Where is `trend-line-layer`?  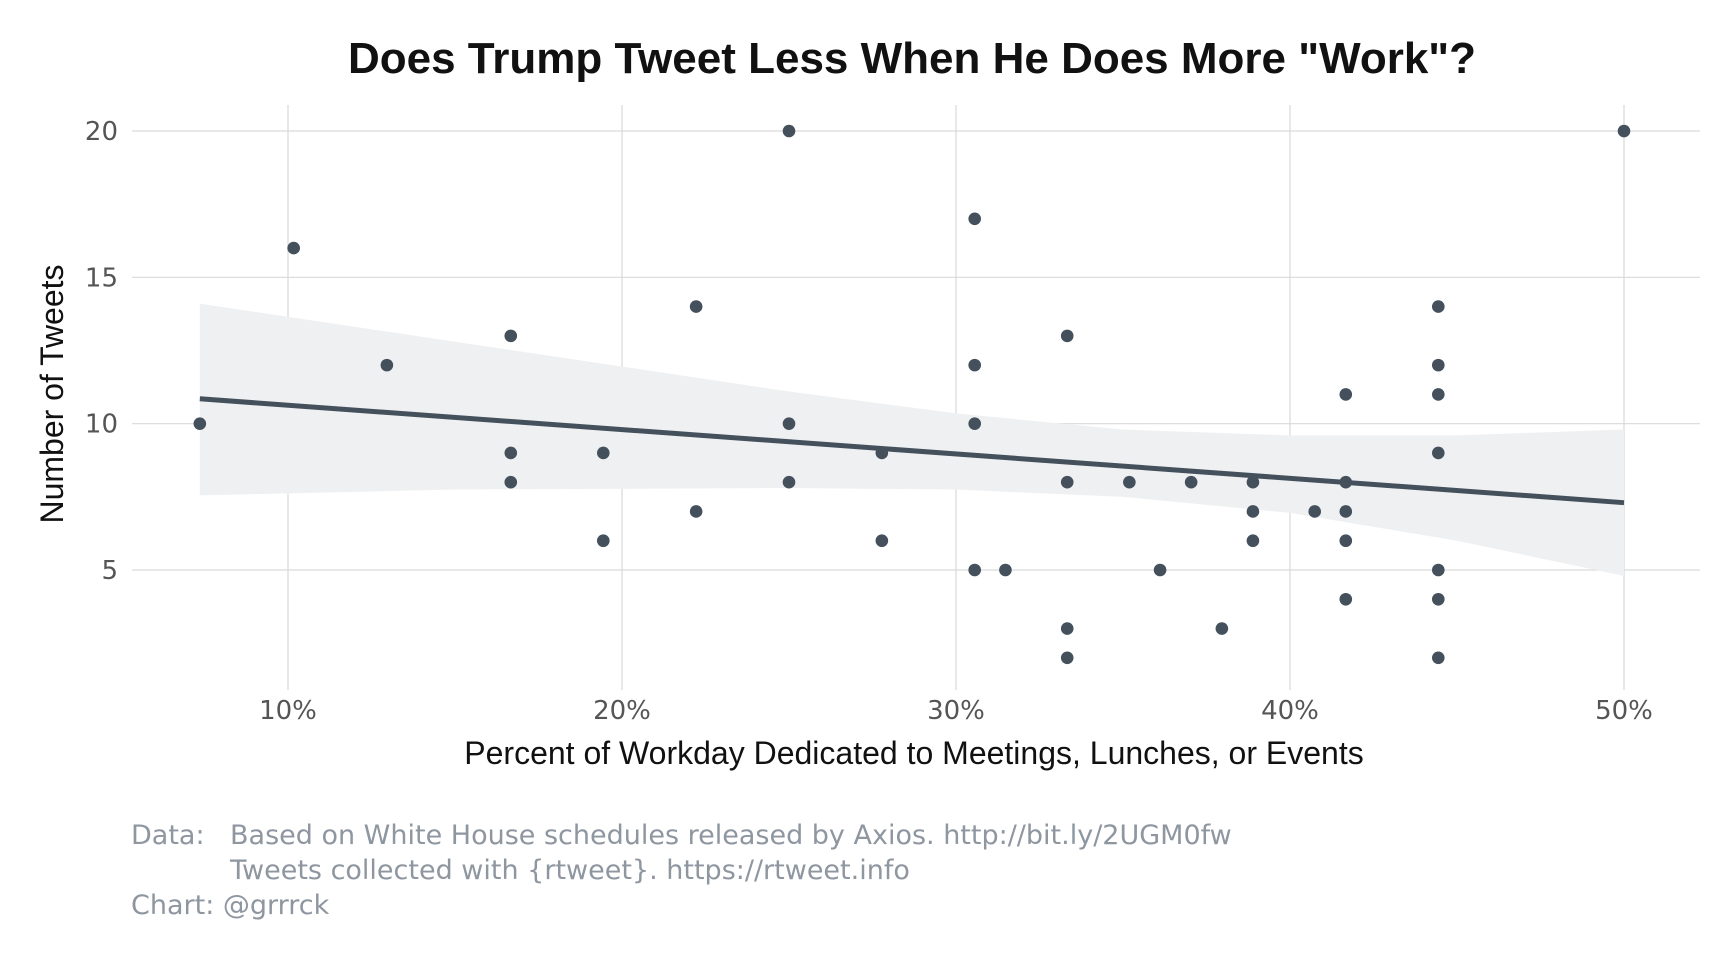 trend-line-layer is located at coordinates (912, 451).